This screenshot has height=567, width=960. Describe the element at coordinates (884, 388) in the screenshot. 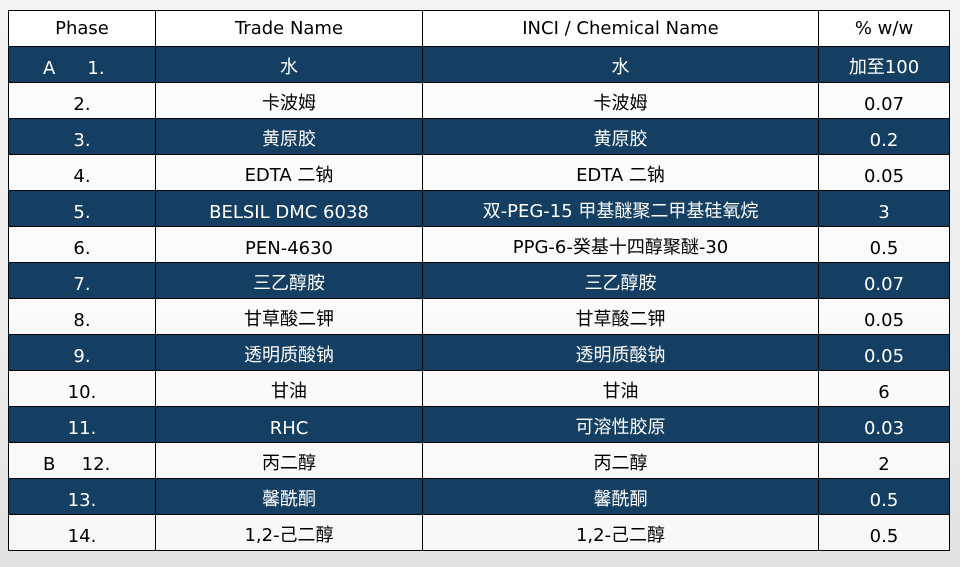

I see `percent-cell: 6` at that location.